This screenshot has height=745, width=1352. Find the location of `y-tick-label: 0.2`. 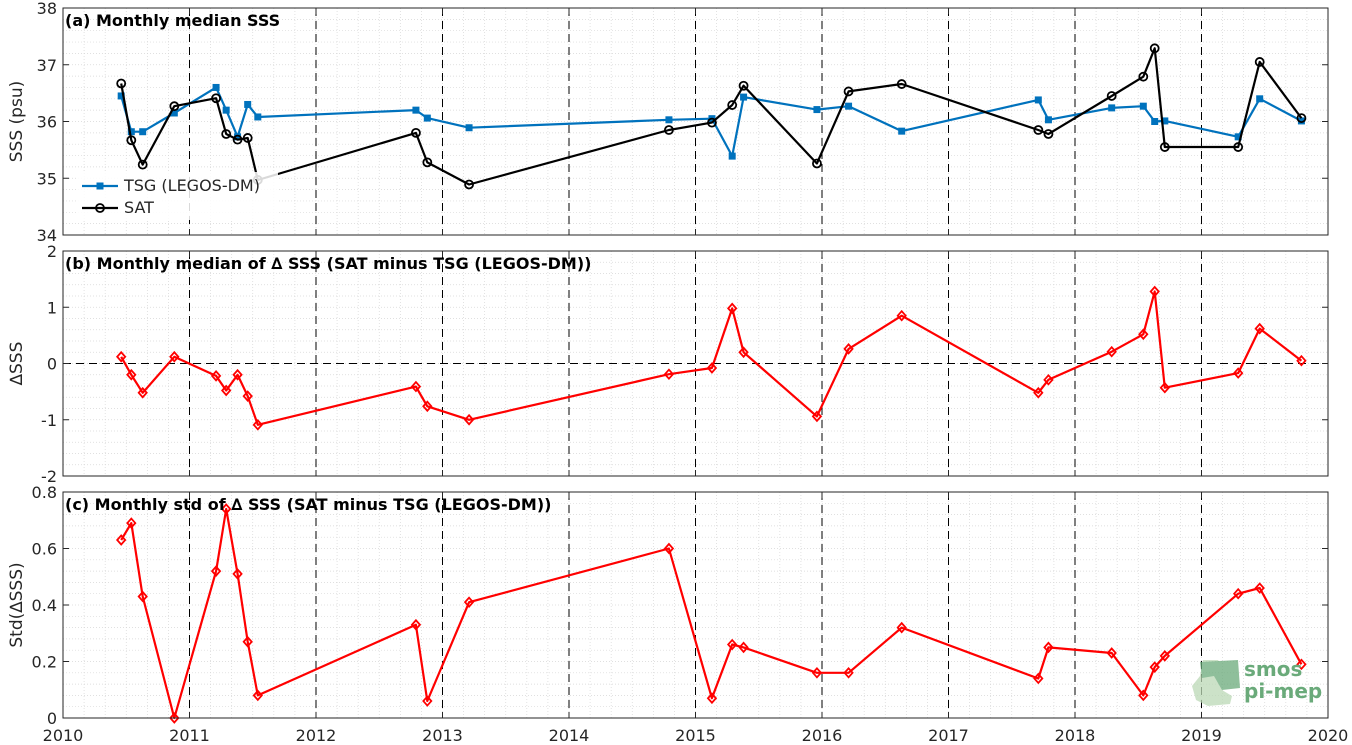

y-tick-label: 0.2 is located at coordinates (44, 662).